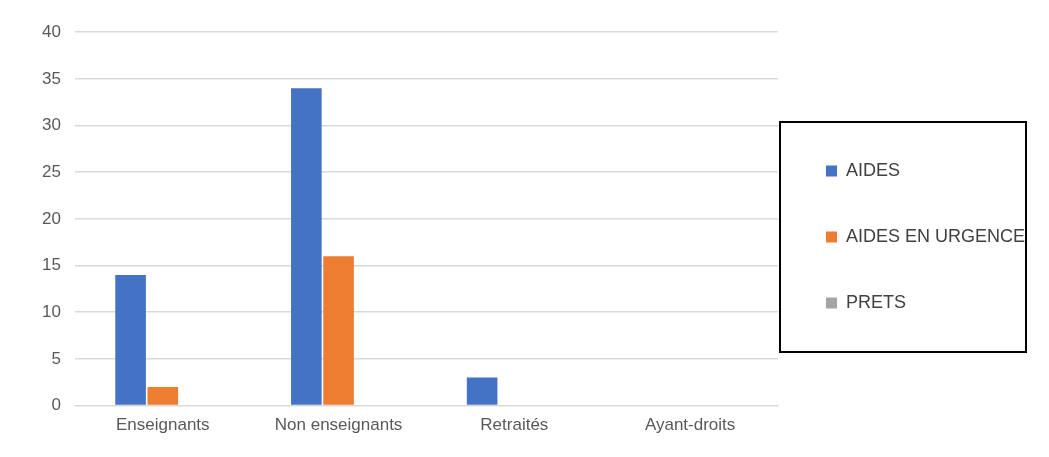  Describe the element at coordinates (56, 405) in the screenshot. I see `y-tick-label: 0` at that location.